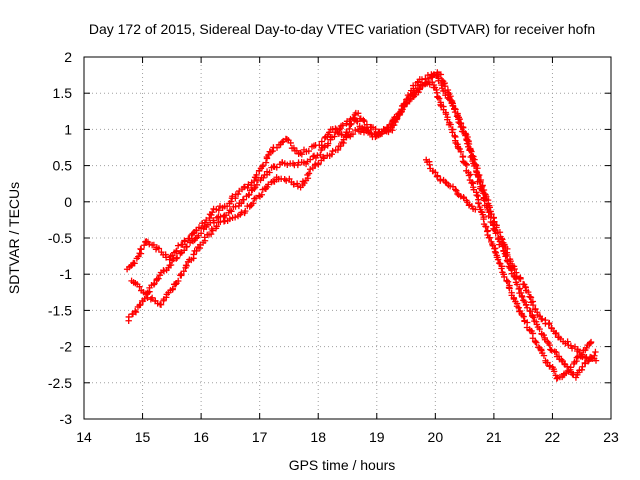  What do you see at coordinates (377, 437) in the screenshot?
I see `x-tick-label: 19` at bounding box center [377, 437].